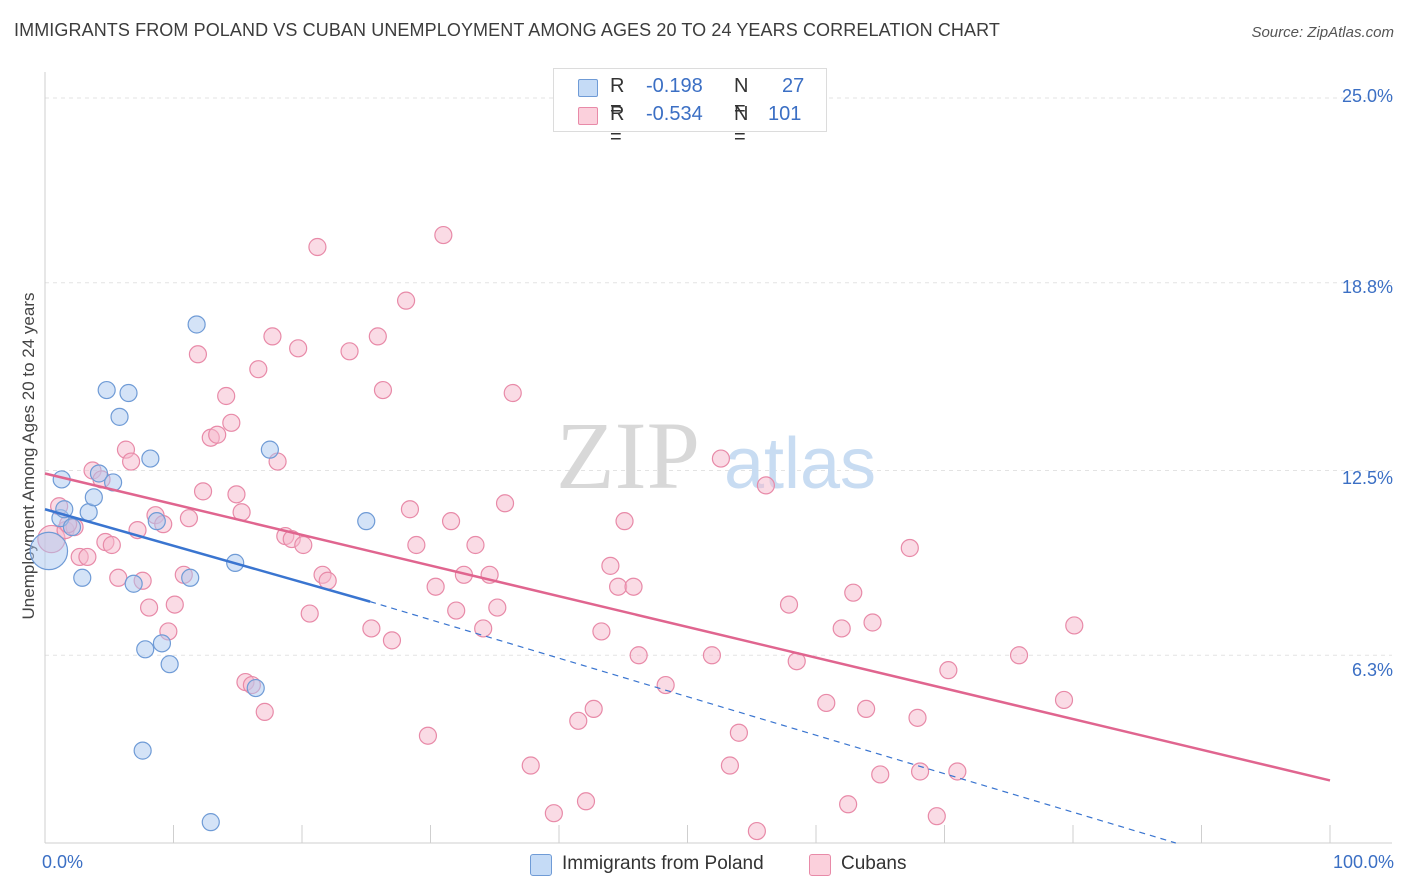 The height and width of the screenshot is (892, 1406). I want to click on poland-n-label: N =, so click(741, 97).